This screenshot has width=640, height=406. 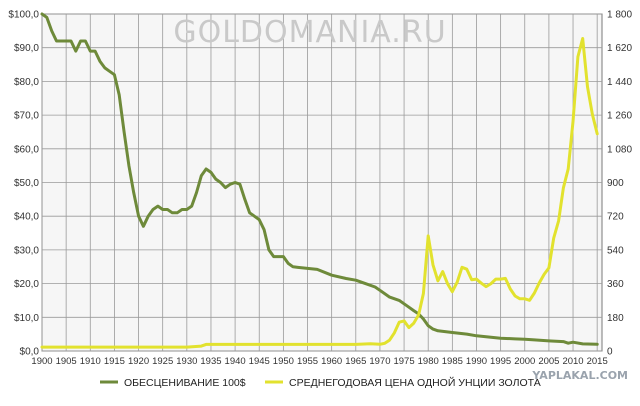 What do you see at coordinates (114, 361) in the screenshot?
I see `x-axis-tick-label: 1915` at bounding box center [114, 361].